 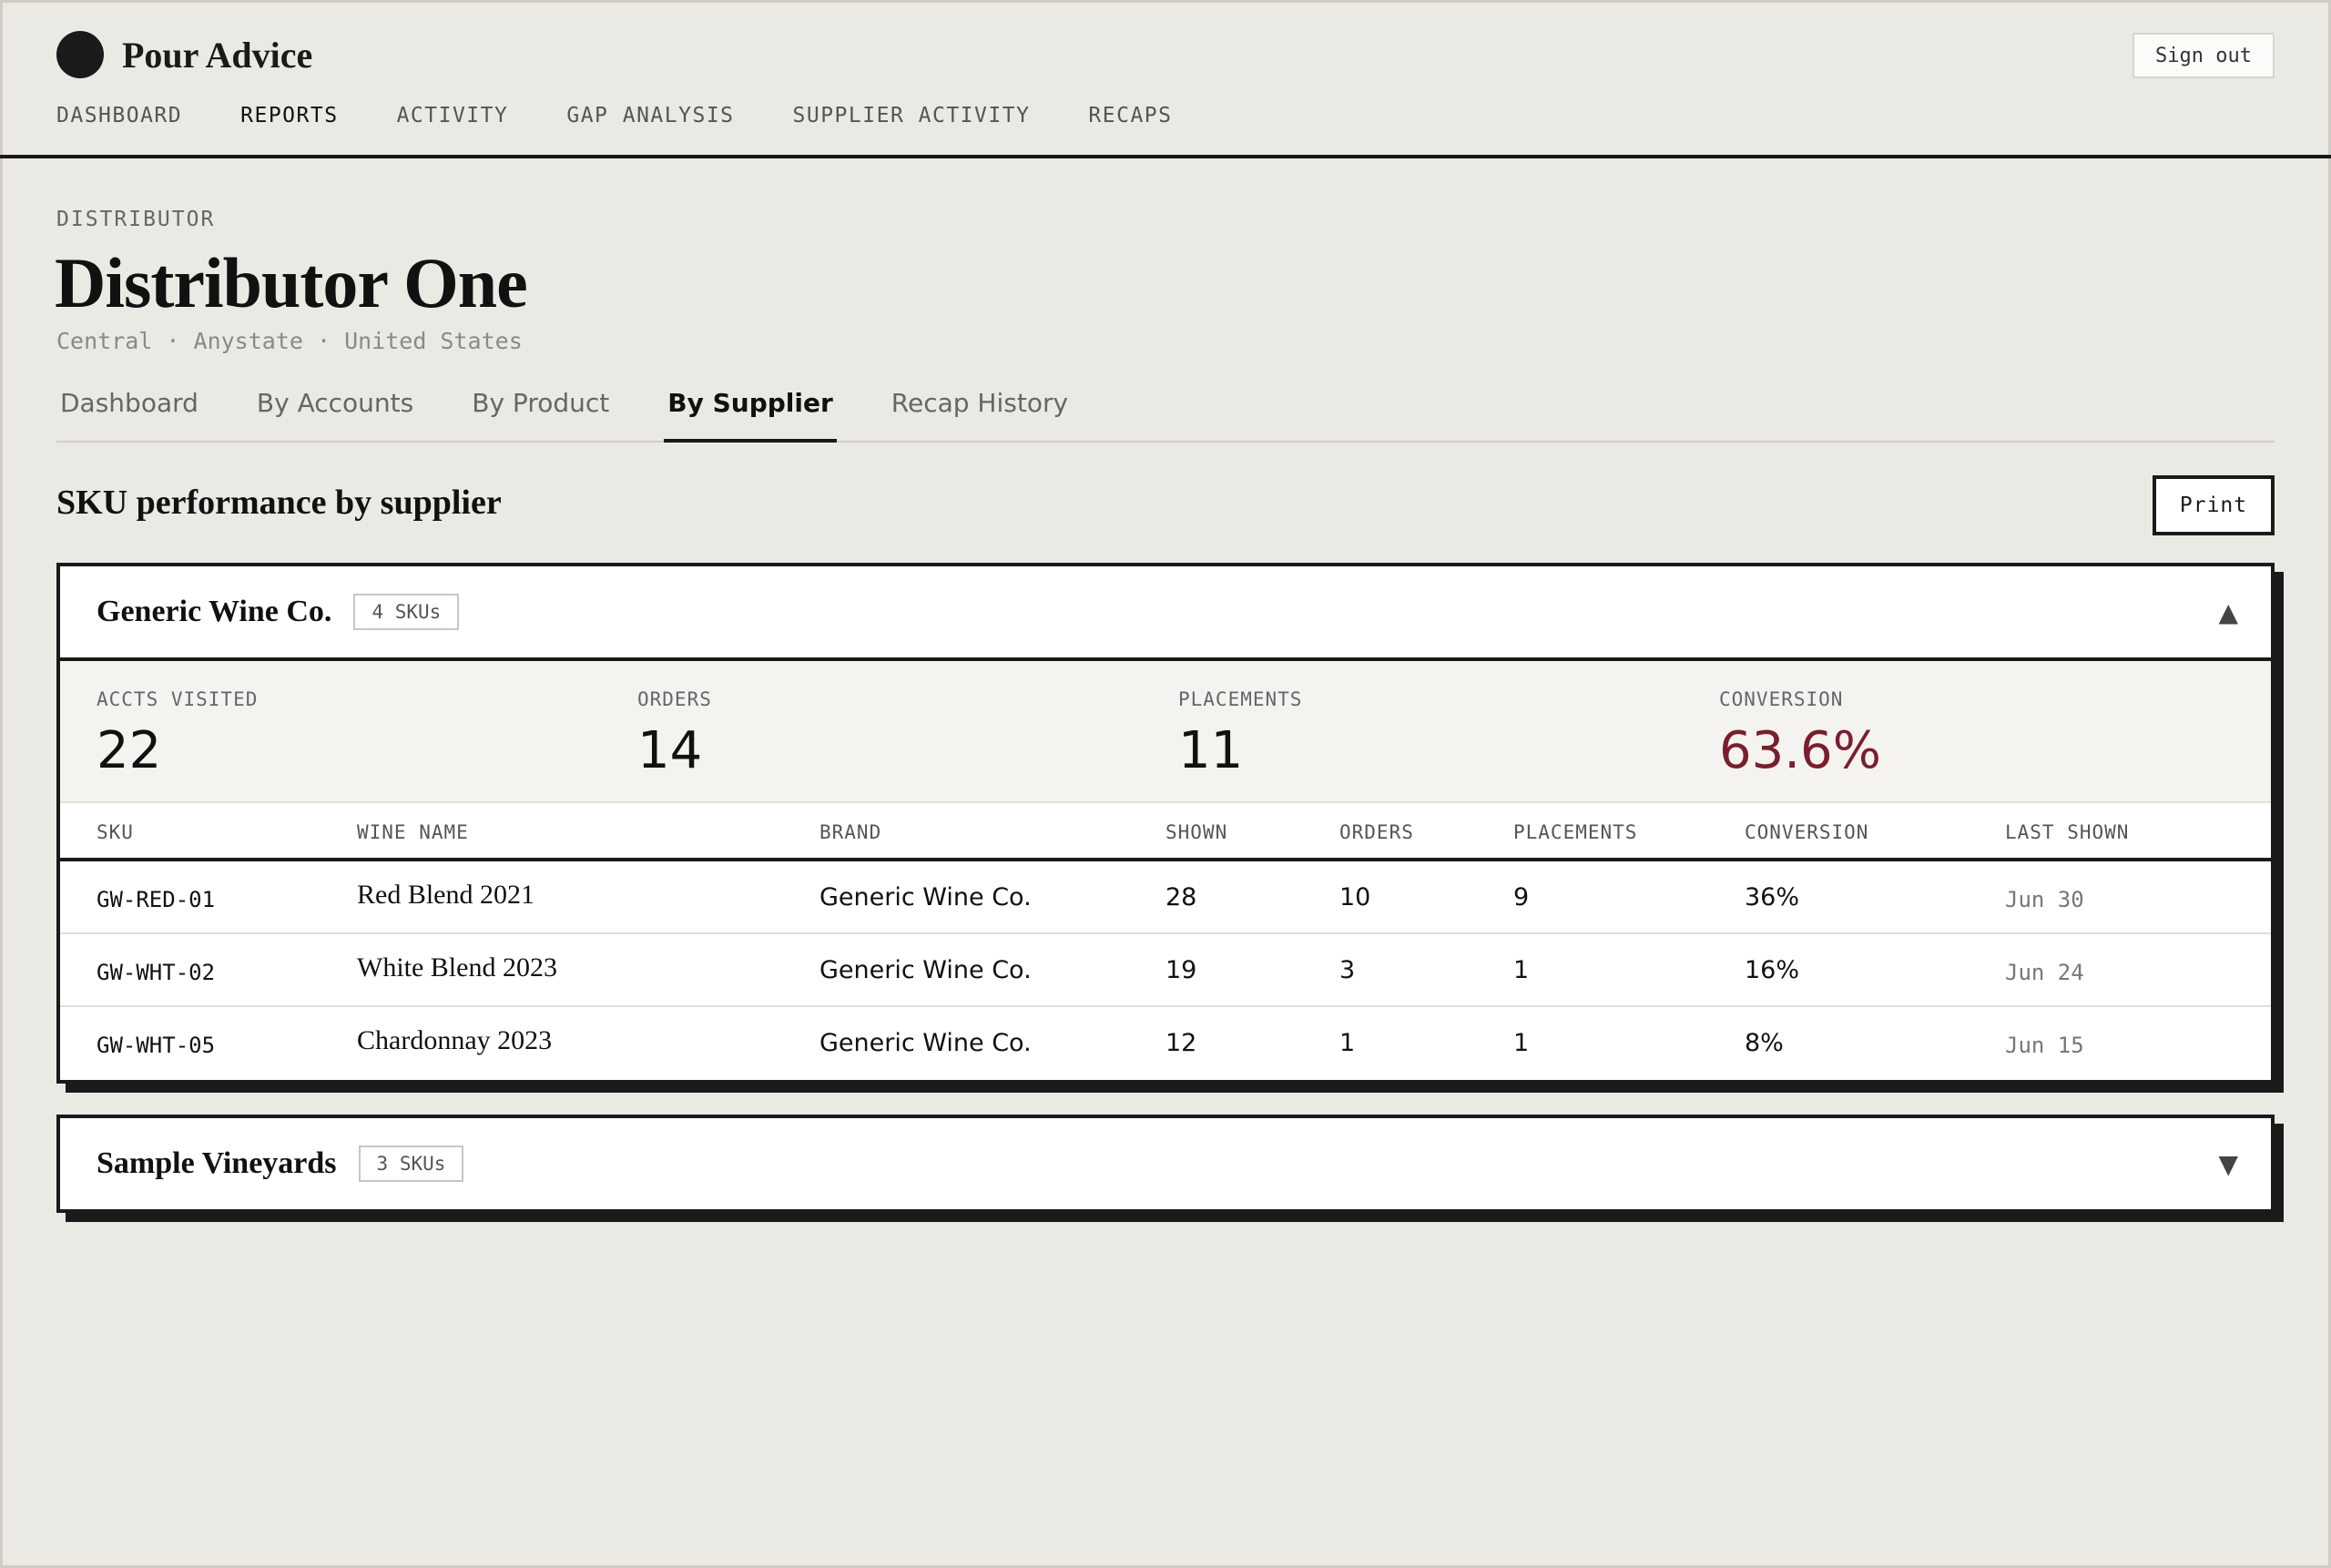 I want to click on nav-gap-analysis: GAP ANALYSIS, so click(x=650, y=116).